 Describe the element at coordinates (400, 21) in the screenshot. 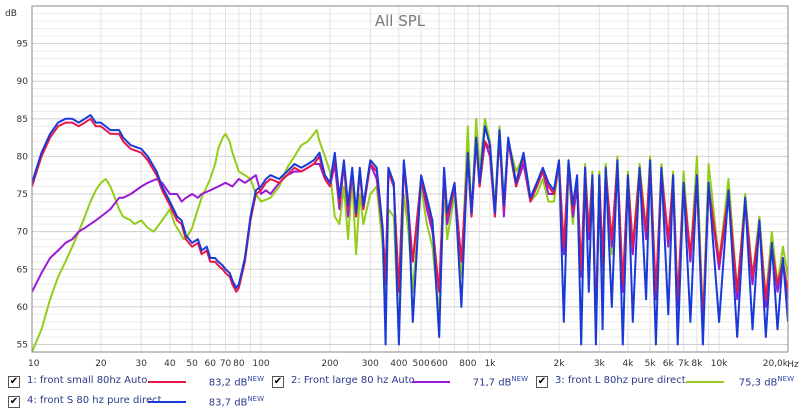

I see `chart-title: All SPL` at that location.